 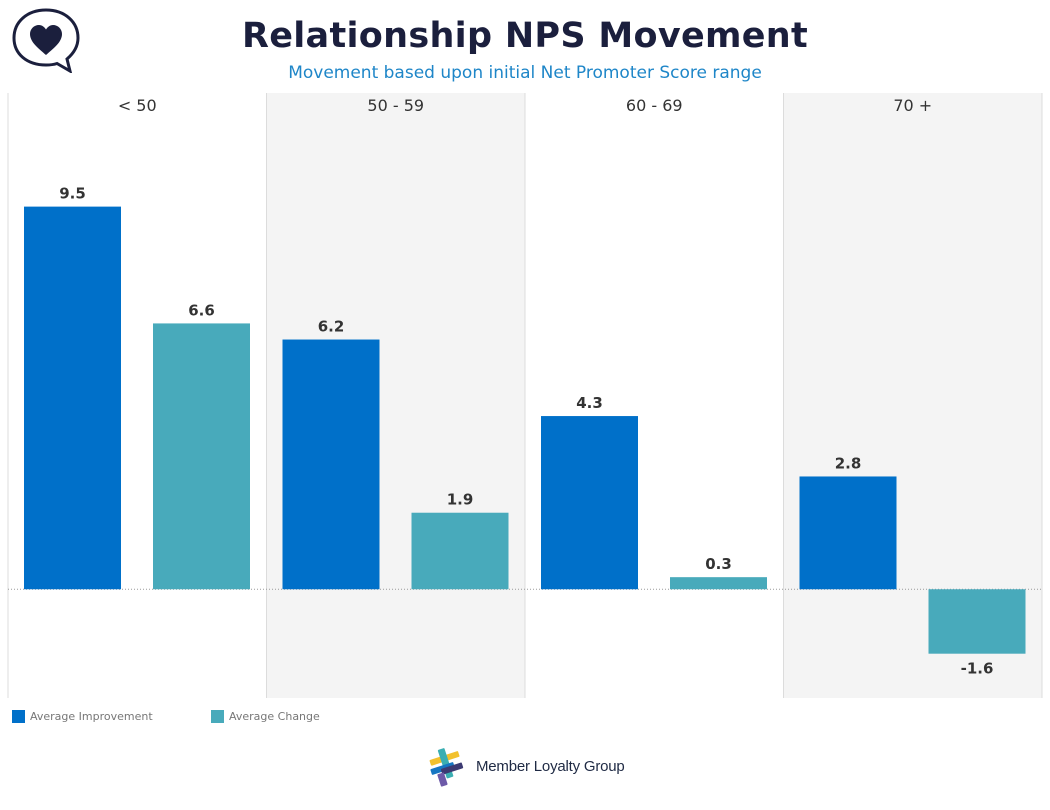 What do you see at coordinates (589, 403) in the screenshot?
I see `data-label: 4.3` at bounding box center [589, 403].